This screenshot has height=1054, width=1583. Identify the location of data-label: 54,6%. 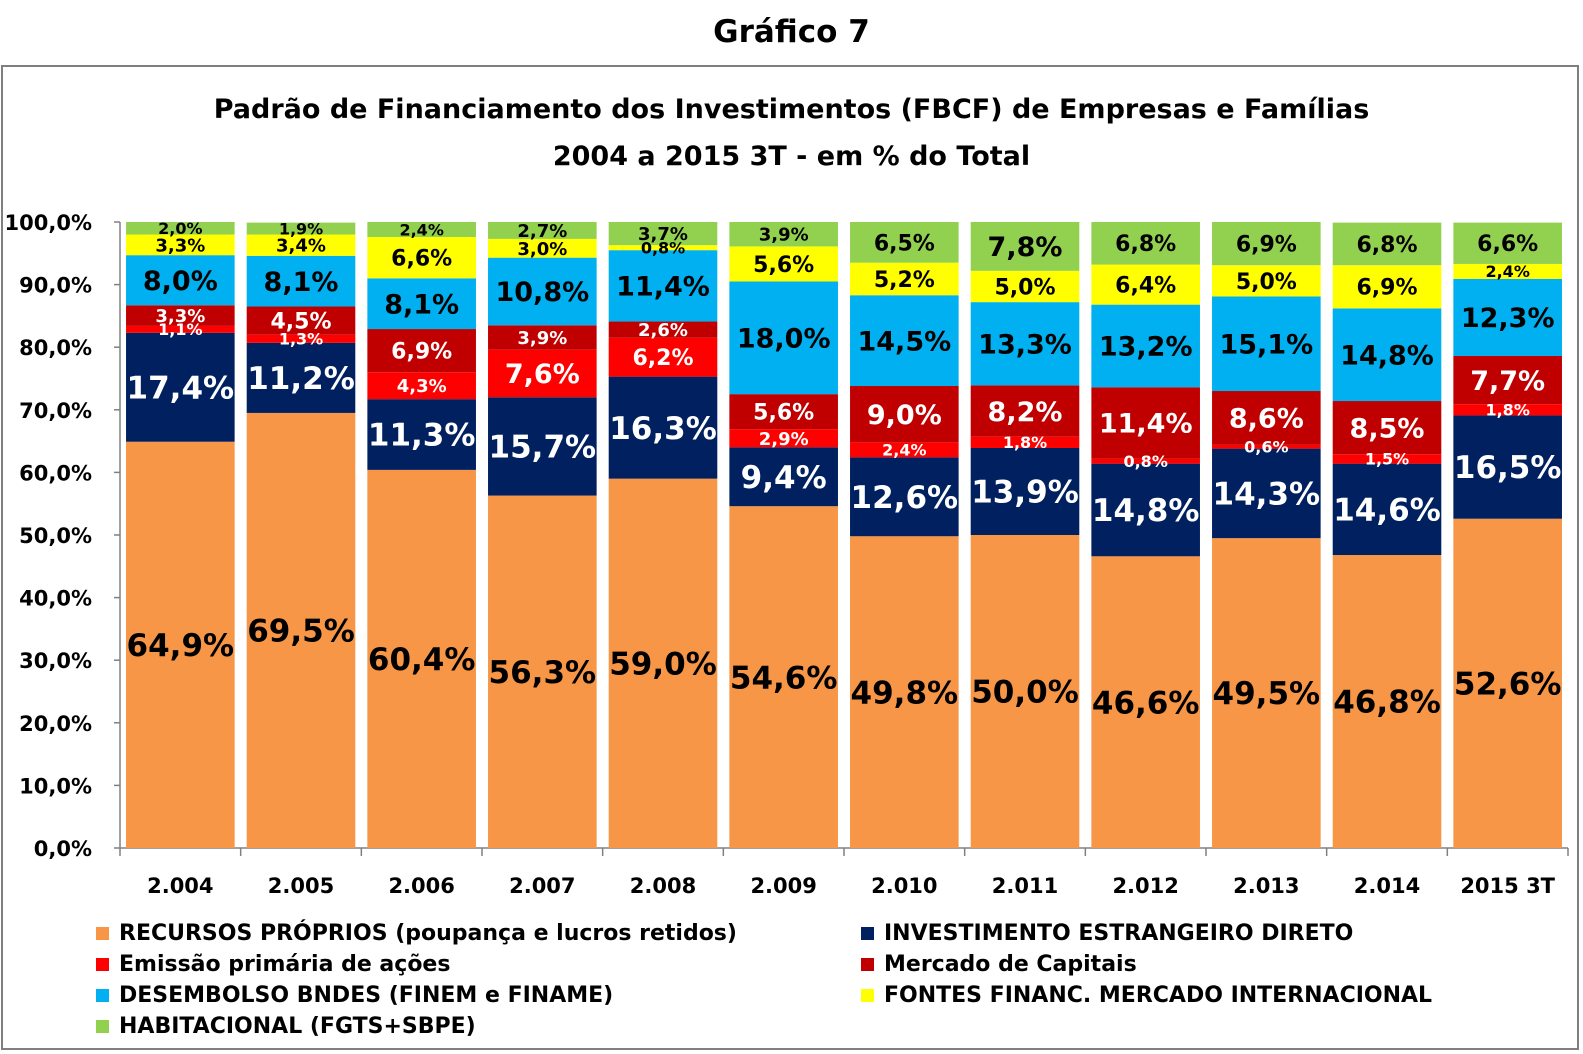
(784, 678).